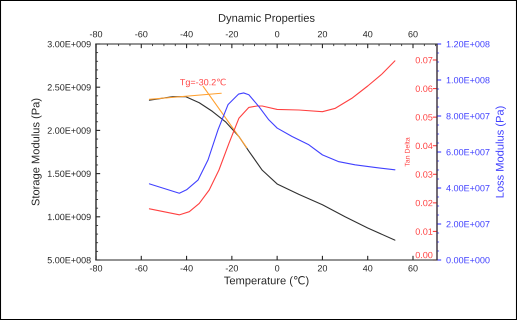  Describe the element at coordinates (468, 188) in the screenshot. I see `y3-tick-label: 4.00E+007` at that location.